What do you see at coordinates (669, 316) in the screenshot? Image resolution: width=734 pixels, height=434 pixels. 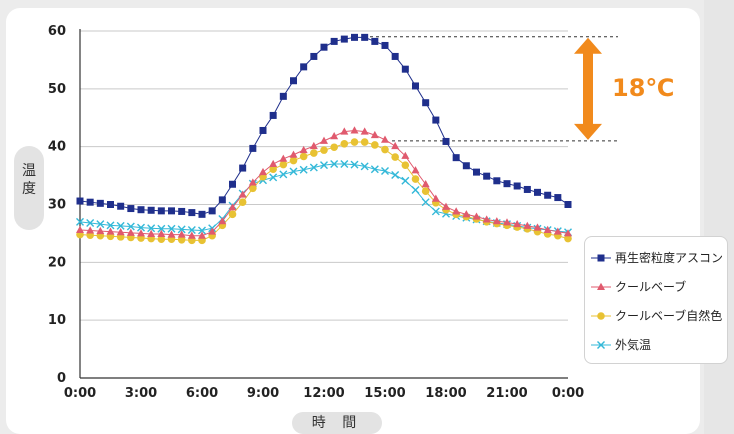 I see `legend-label-2: クールベーブ自然色` at bounding box center [669, 316].